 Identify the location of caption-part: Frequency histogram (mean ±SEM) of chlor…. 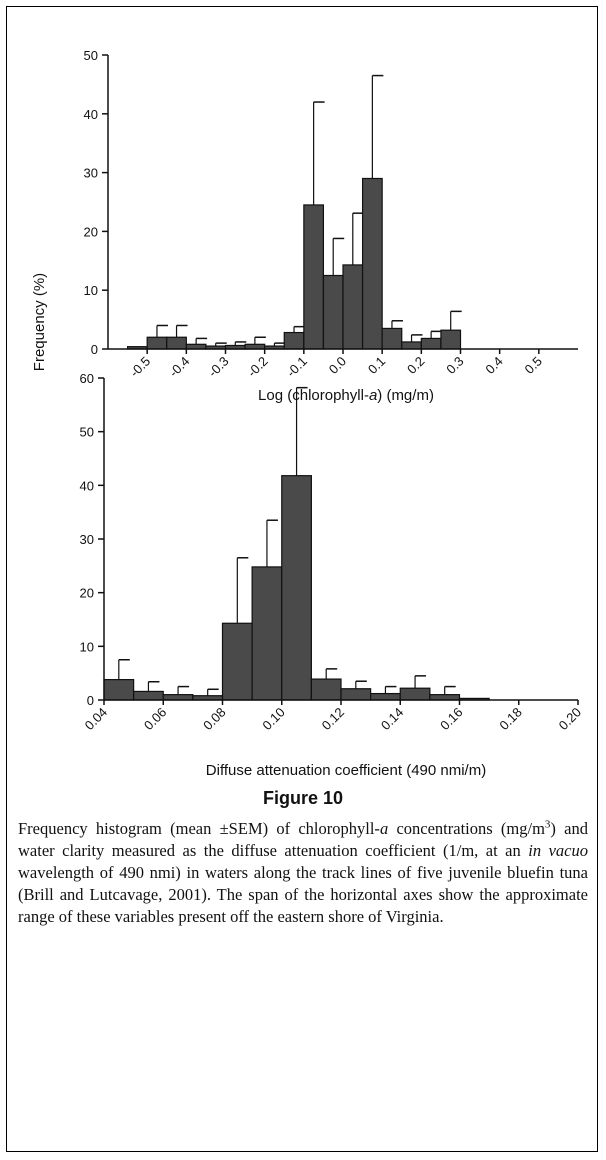
(199, 828).